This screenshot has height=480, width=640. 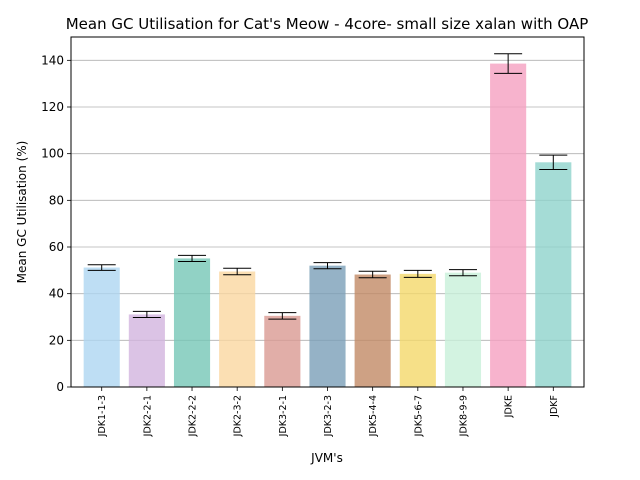 What do you see at coordinates (328, 416) in the screenshot?
I see `x-tick-label: JDK3-2-3` at bounding box center [328, 416].